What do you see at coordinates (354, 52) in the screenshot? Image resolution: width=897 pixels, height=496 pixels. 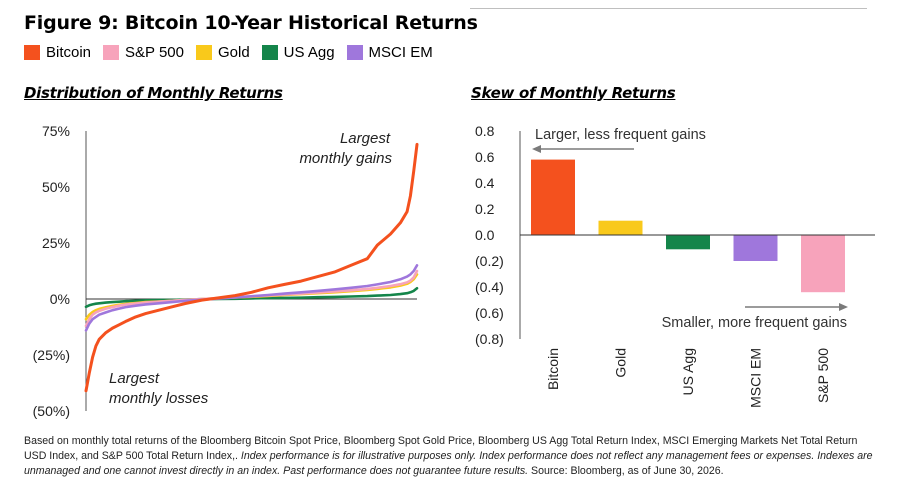 I see `legend-swatch-msci-em` at bounding box center [354, 52].